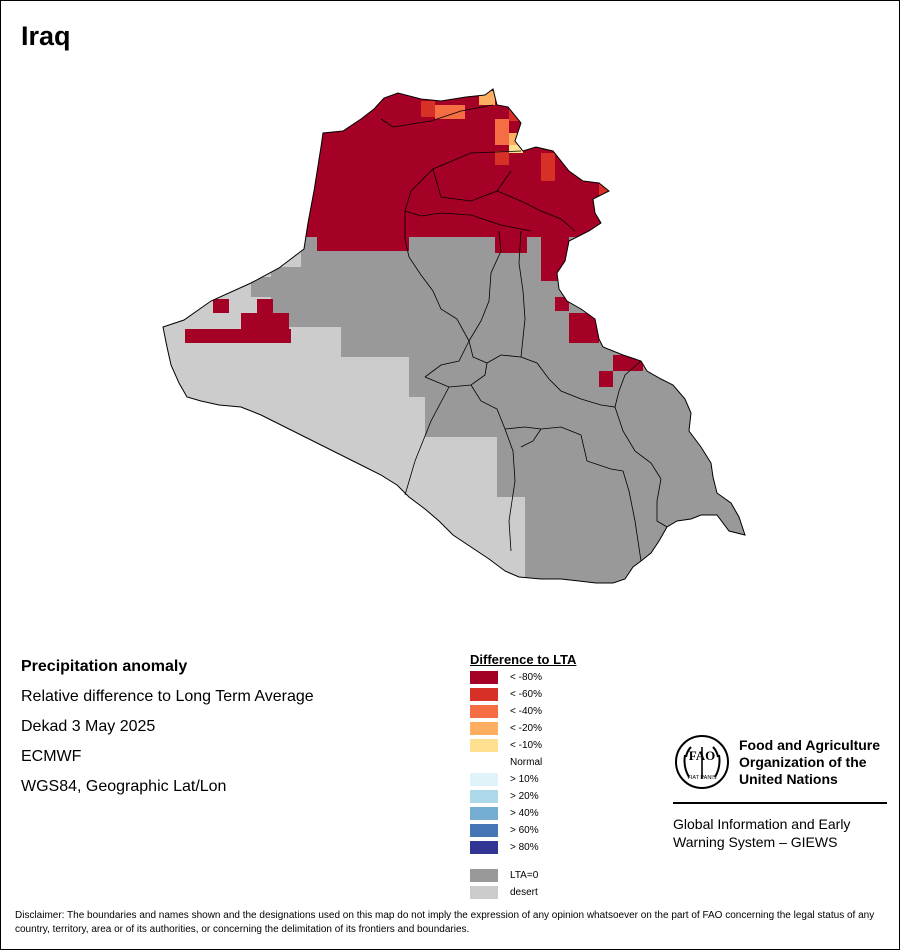  I want to click on legend-label: desert, so click(524, 892).